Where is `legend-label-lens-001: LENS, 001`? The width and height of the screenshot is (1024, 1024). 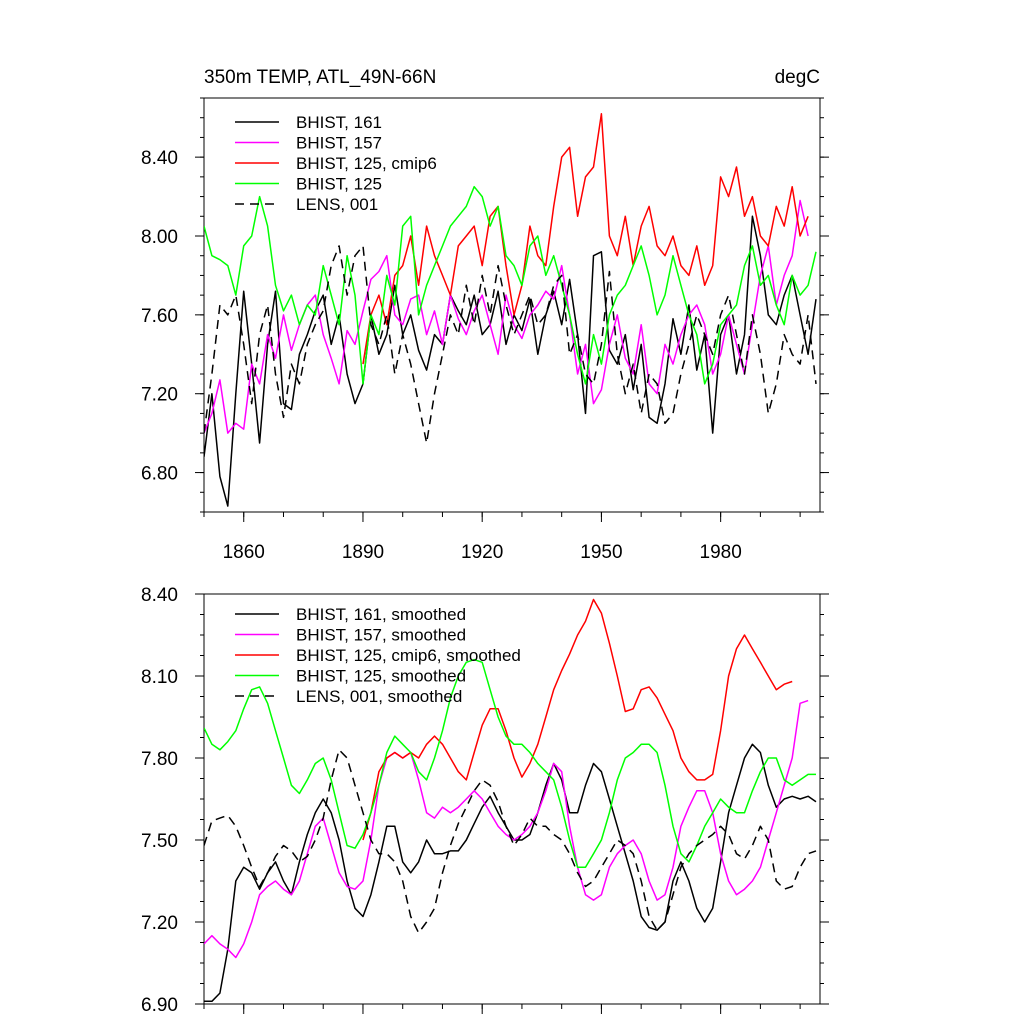 legend-label-lens-001: LENS, 001 is located at coordinates (337, 204).